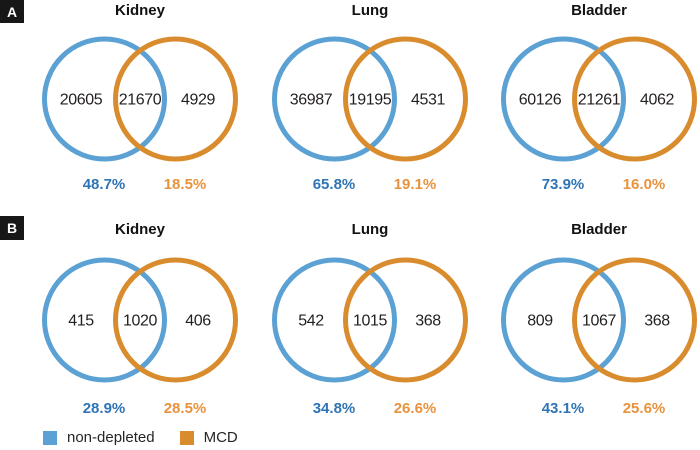 The image size is (700, 450). Describe the element at coordinates (50, 437) in the screenshot. I see `non-depleted-swatch-icon` at that location.